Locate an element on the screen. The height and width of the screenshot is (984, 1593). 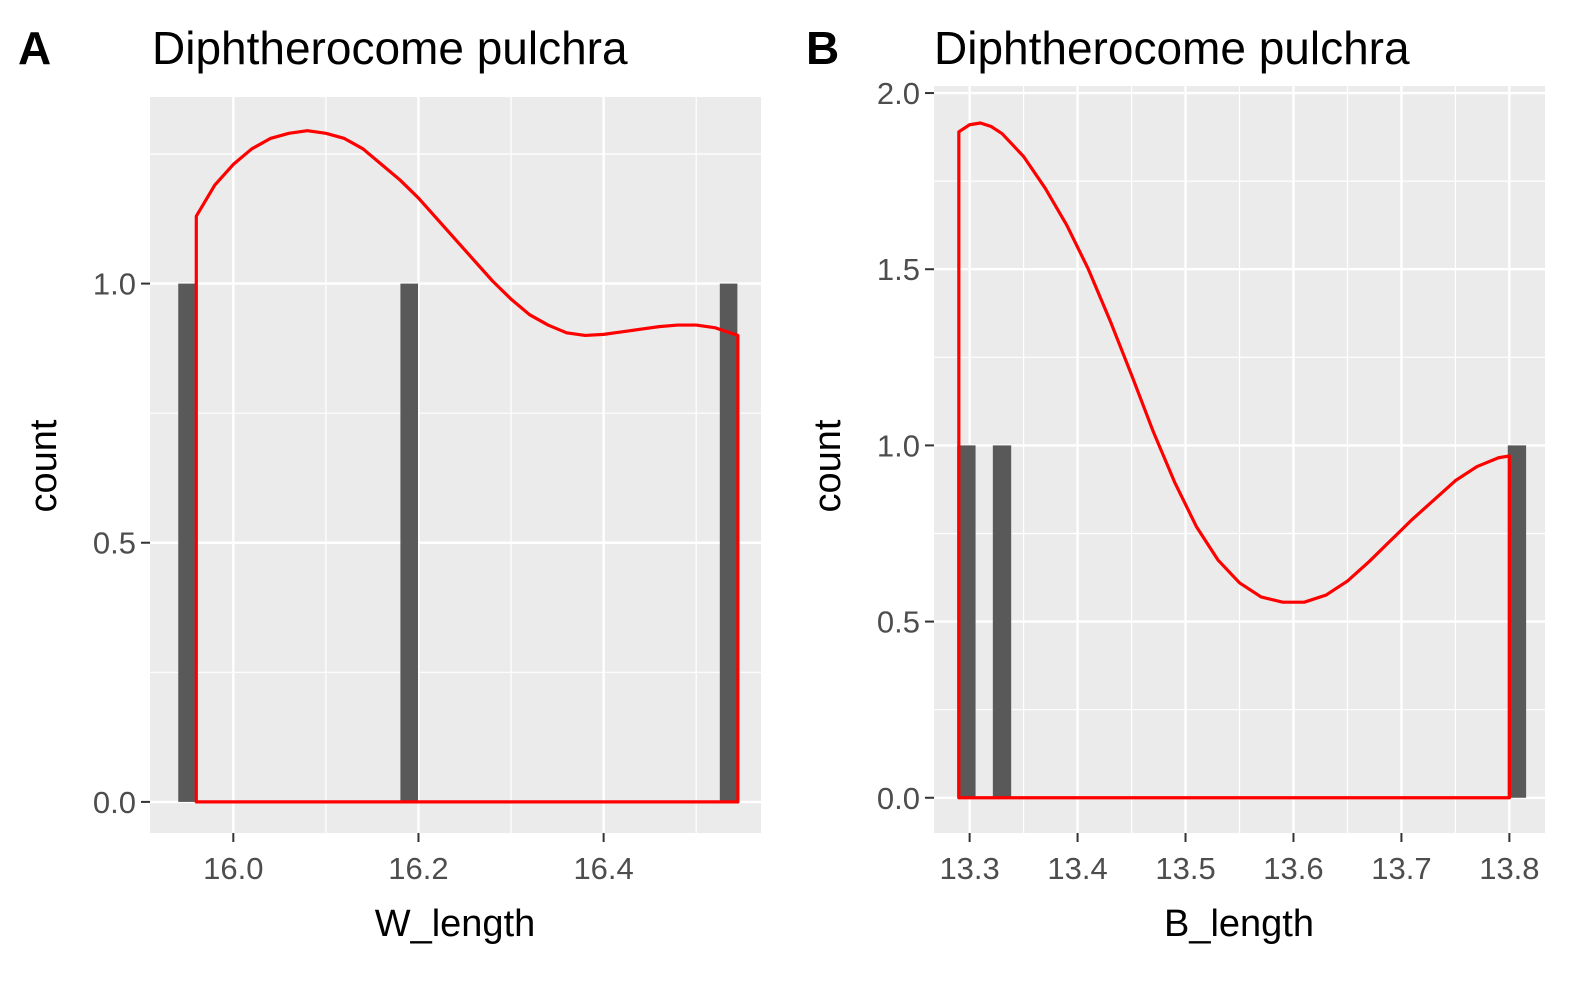
x-tick-label: 13.4 is located at coordinates (1077, 868).